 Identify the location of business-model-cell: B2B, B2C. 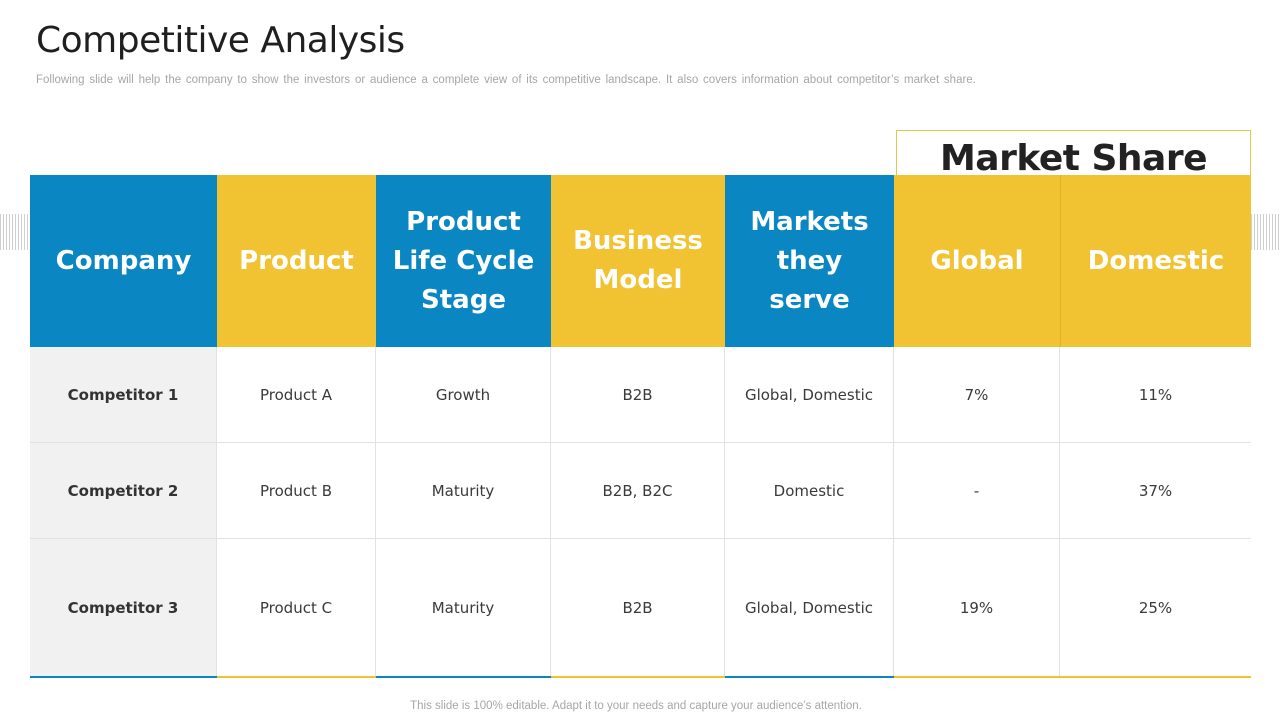
(638, 490).